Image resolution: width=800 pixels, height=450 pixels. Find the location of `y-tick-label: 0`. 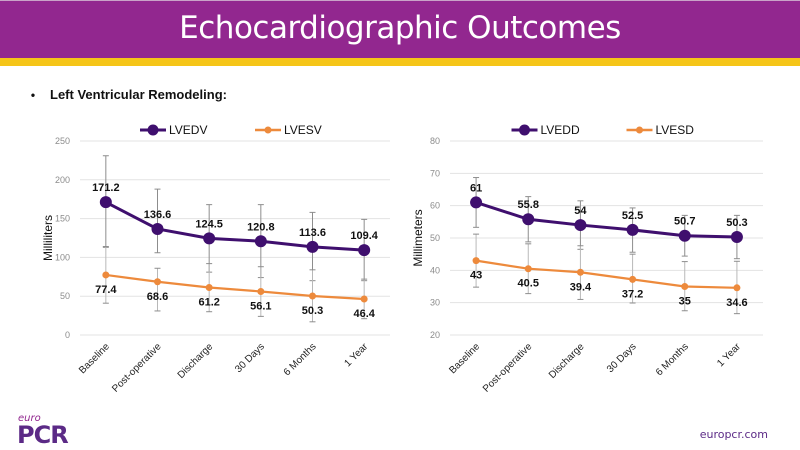

y-tick-label: 0 is located at coordinates (67, 335).